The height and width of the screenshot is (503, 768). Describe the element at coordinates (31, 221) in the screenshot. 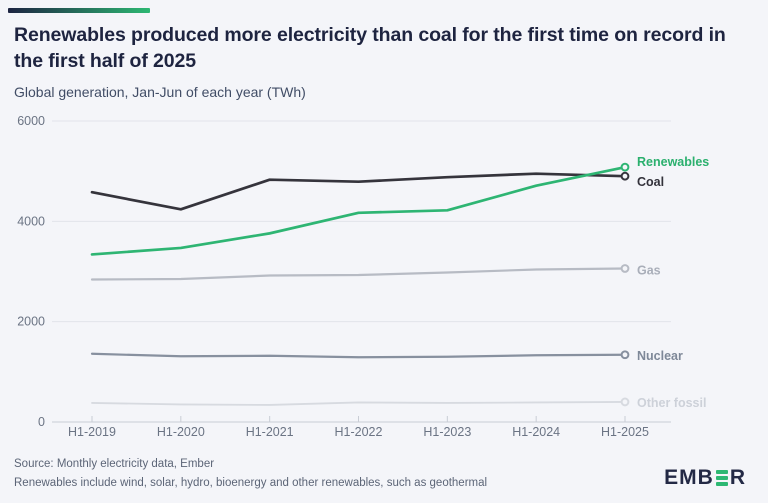

I see `y-tick-label: 4000` at that location.